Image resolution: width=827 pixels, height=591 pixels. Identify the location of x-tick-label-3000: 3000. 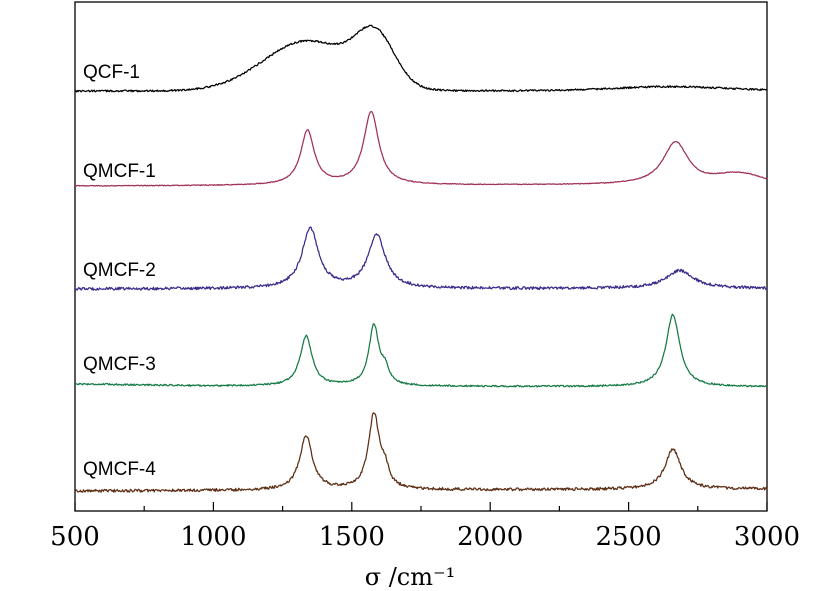
(767, 537).